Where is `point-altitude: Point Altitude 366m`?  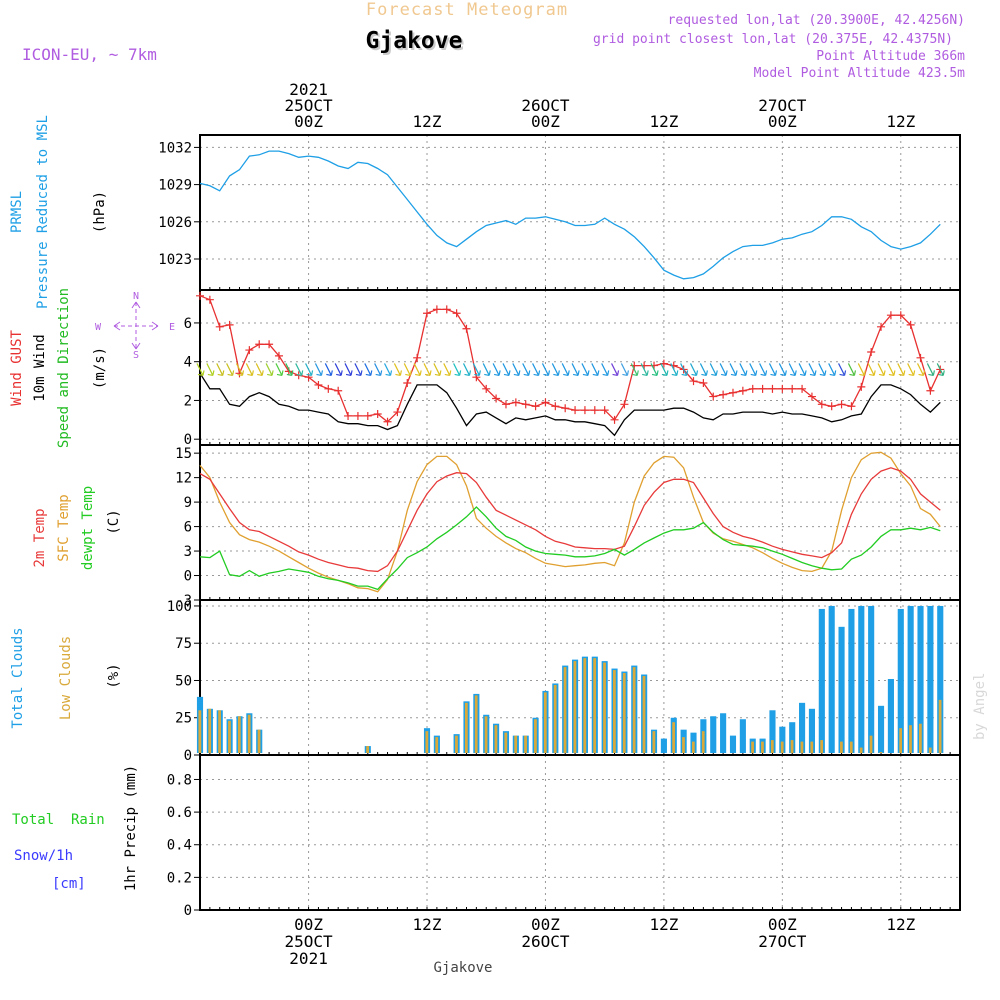
point-altitude: Point Altitude 366m is located at coordinates (890, 56).